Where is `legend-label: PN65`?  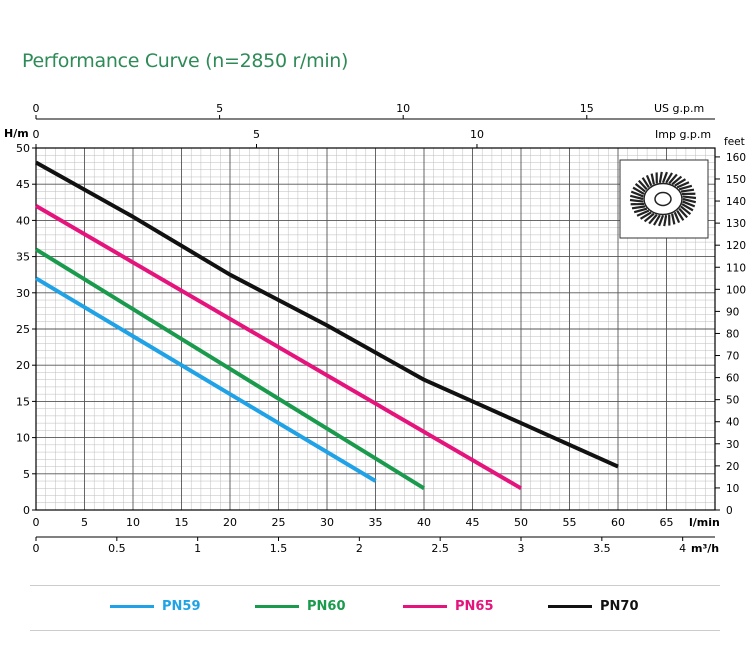 legend-label: PN65 is located at coordinates (474, 606).